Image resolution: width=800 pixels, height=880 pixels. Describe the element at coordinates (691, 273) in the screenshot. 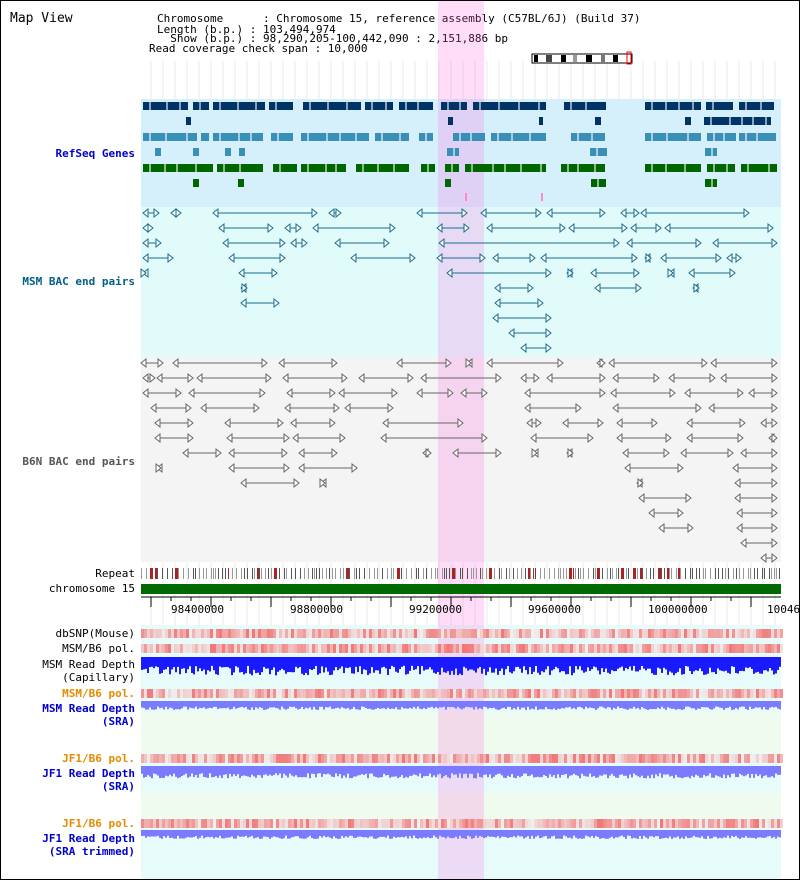

I see `msm-bac-pair-end` at that location.